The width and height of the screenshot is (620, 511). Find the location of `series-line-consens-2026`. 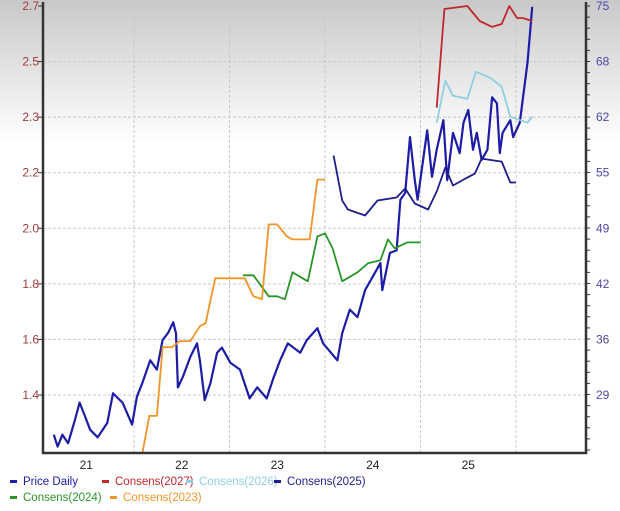

series-line-consens-2026 is located at coordinates (484, 97).